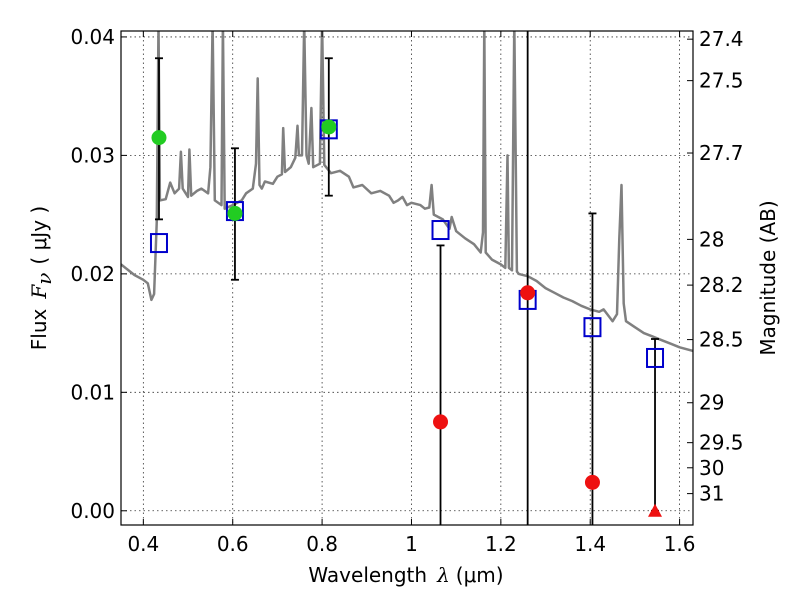  What do you see at coordinates (92, 511) in the screenshot?
I see `y-tick-label: 0.00` at bounding box center [92, 511].